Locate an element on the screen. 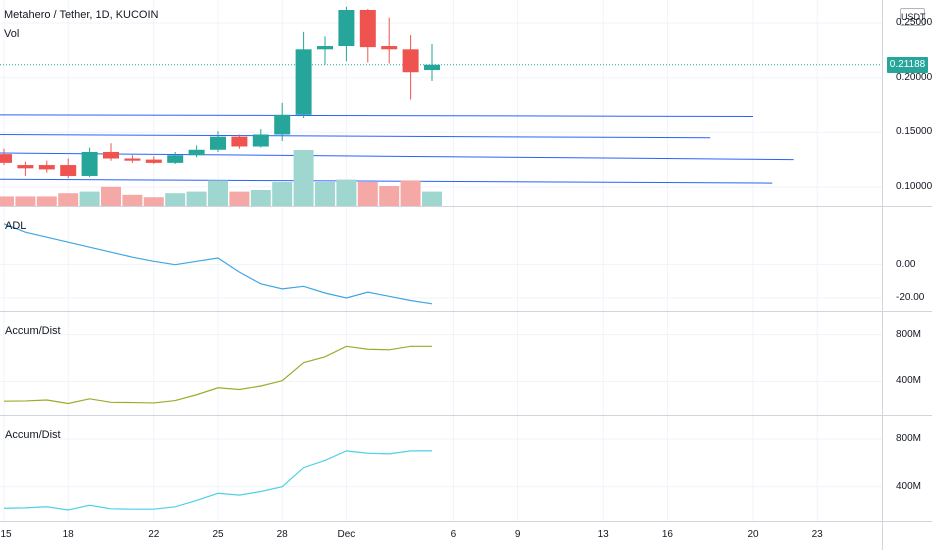 The image size is (932, 550). x-tick-label: 28 is located at coordinates (282, 534).